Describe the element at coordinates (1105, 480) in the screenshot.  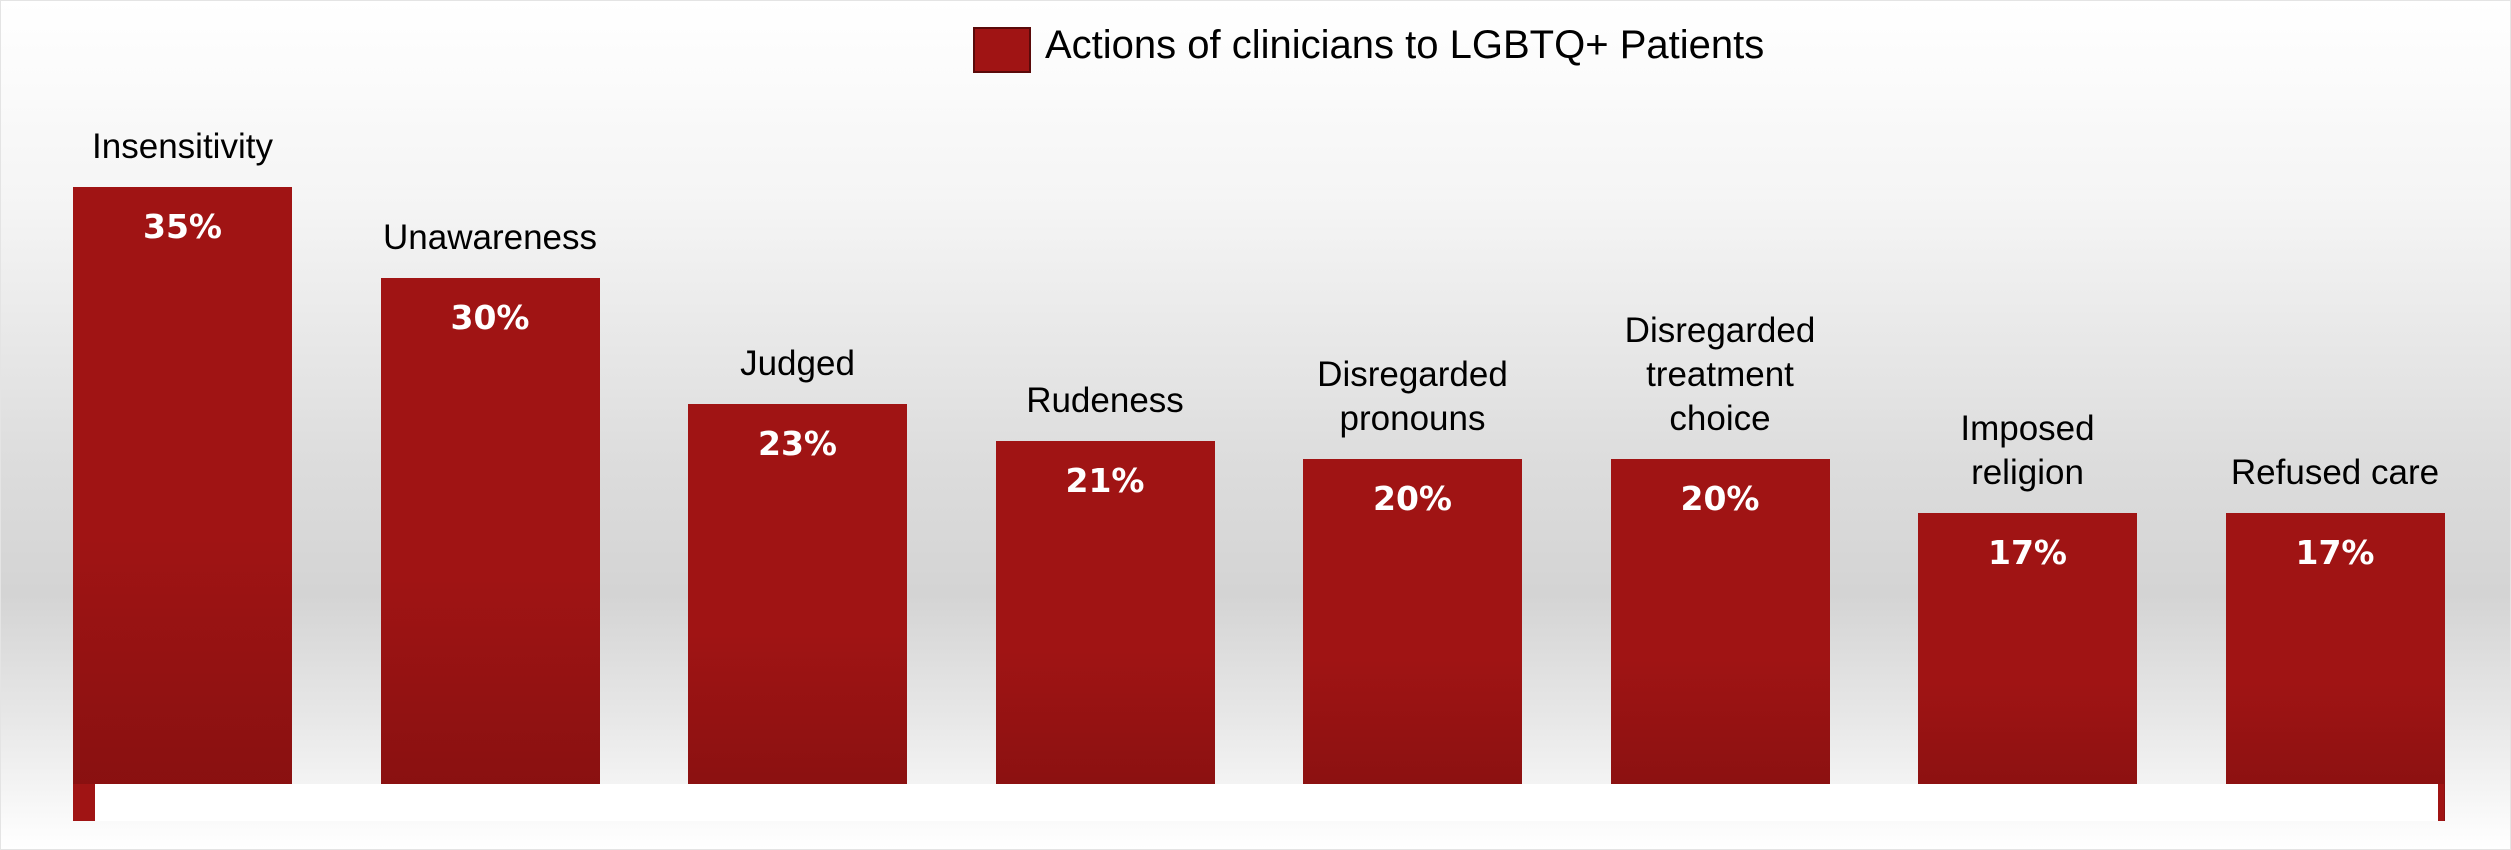
I see `value-label: 21%` at that location.